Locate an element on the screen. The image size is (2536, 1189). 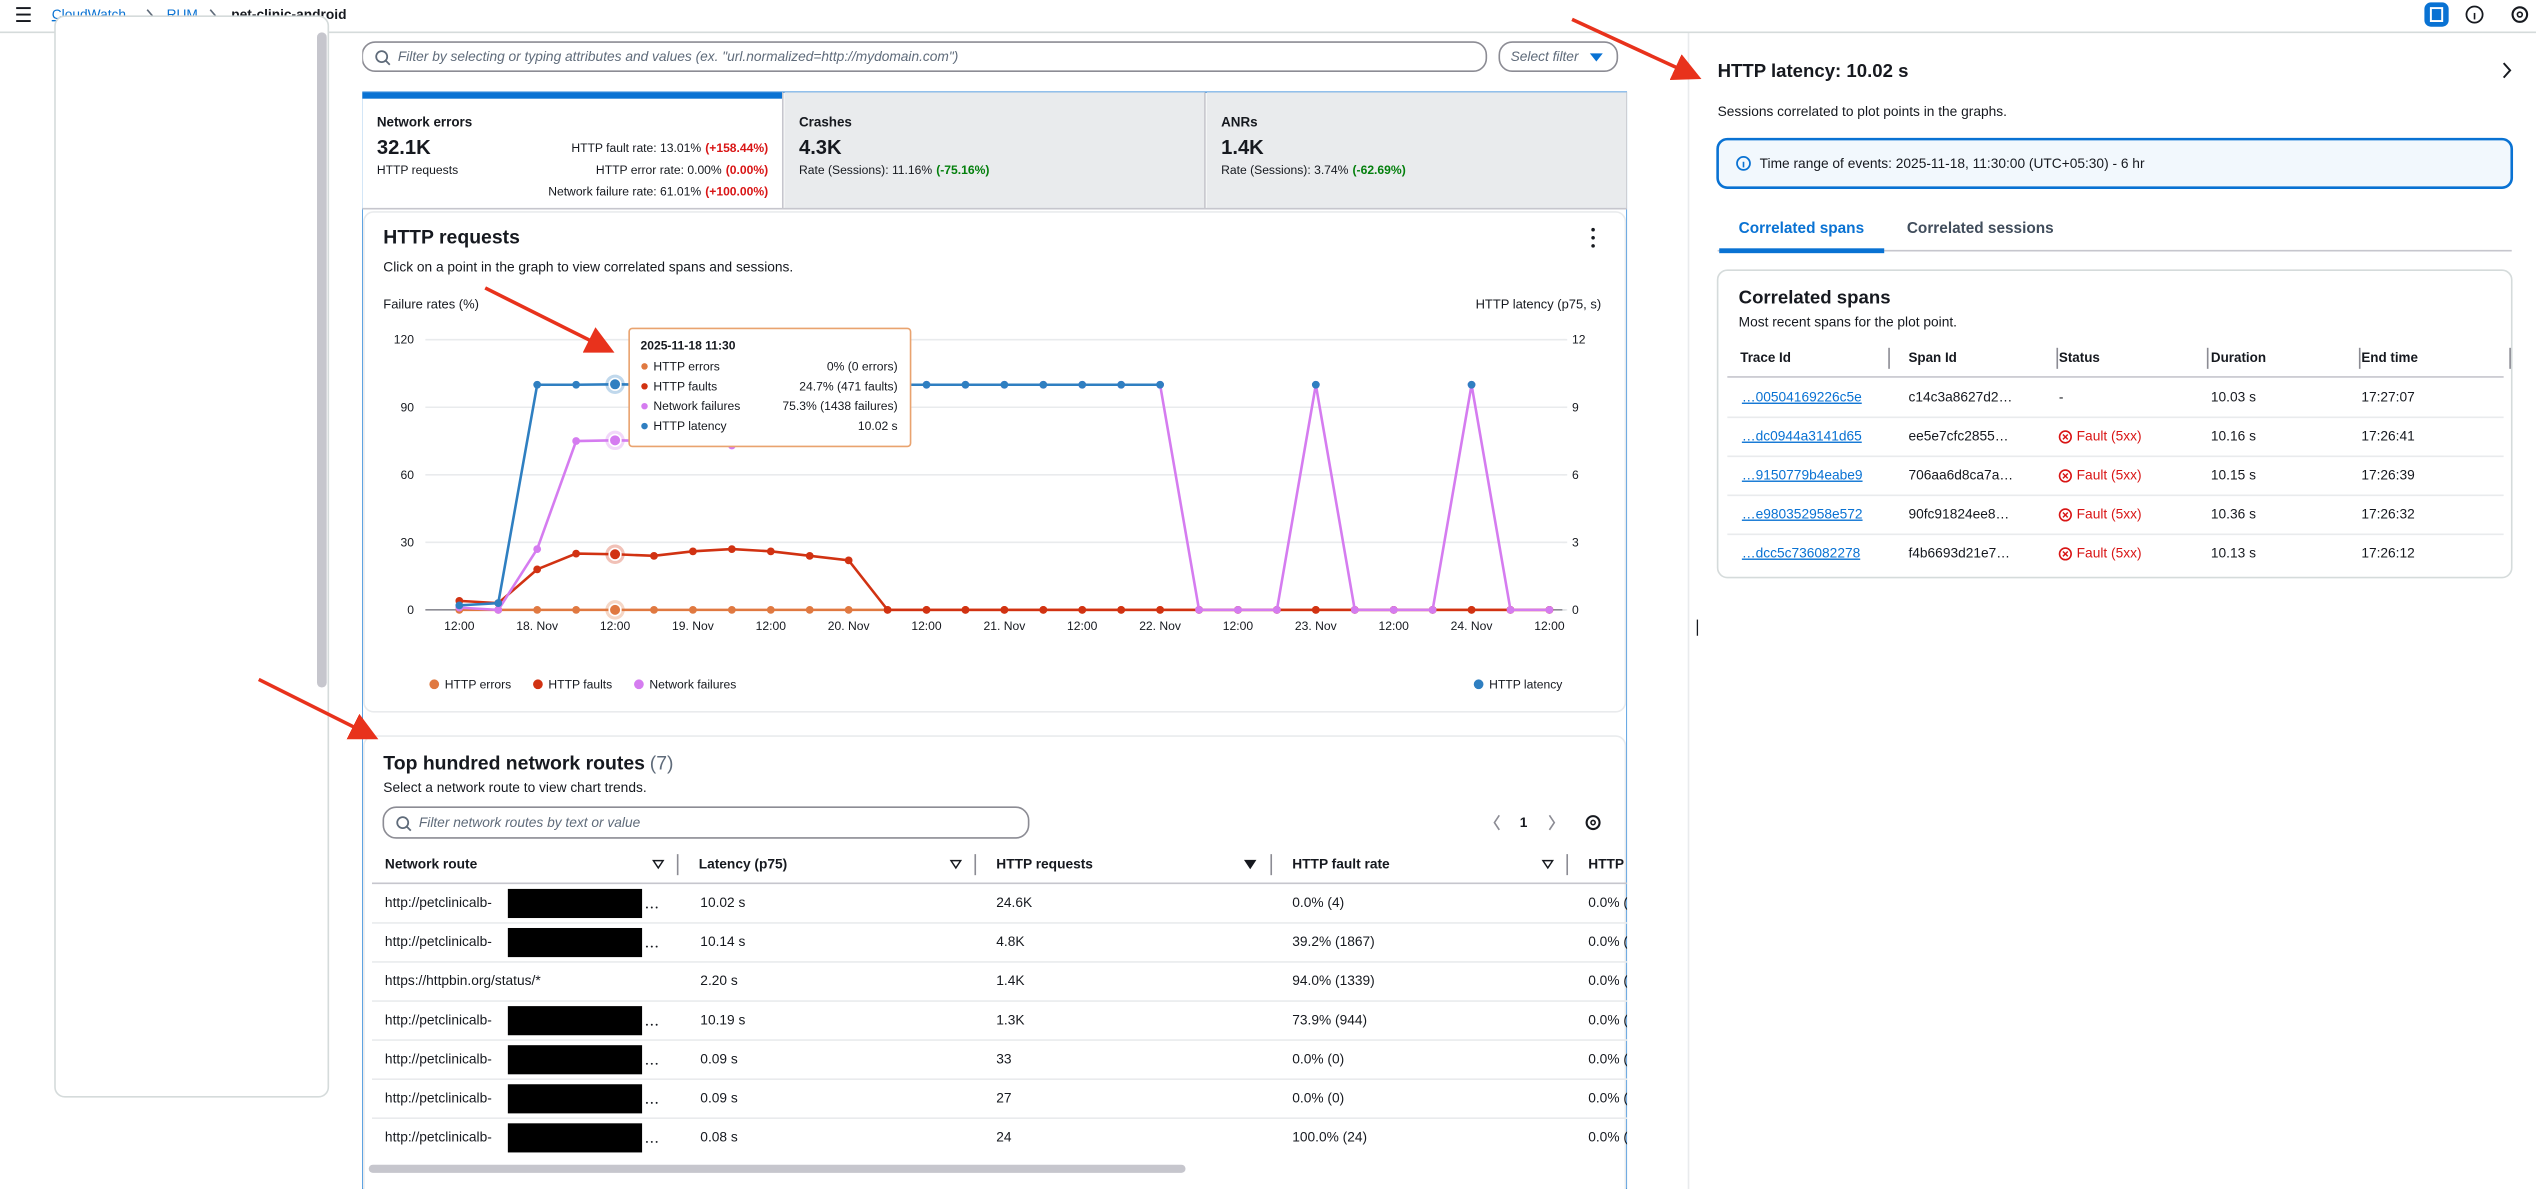
legend-label: HTTP latency is located at coordinates (1526, 684).